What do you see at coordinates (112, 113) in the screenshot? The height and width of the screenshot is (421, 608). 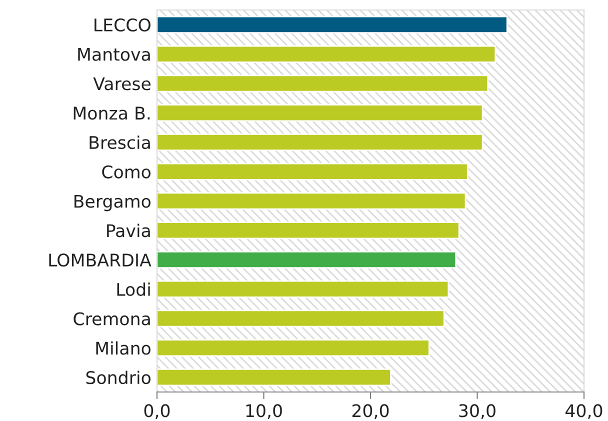 I see `y-tick-label: Monza B.` at bounding box center [112, 113].